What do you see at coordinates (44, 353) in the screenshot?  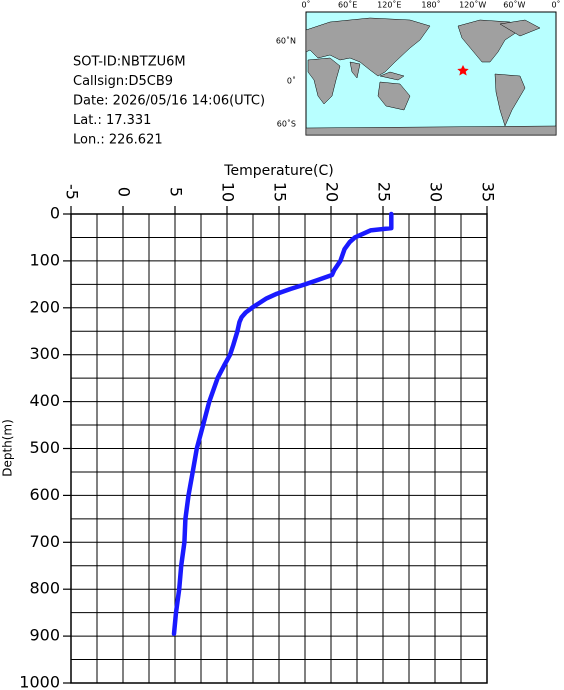 I see `y-tick-label: 300` at bounding box center [44, 353].